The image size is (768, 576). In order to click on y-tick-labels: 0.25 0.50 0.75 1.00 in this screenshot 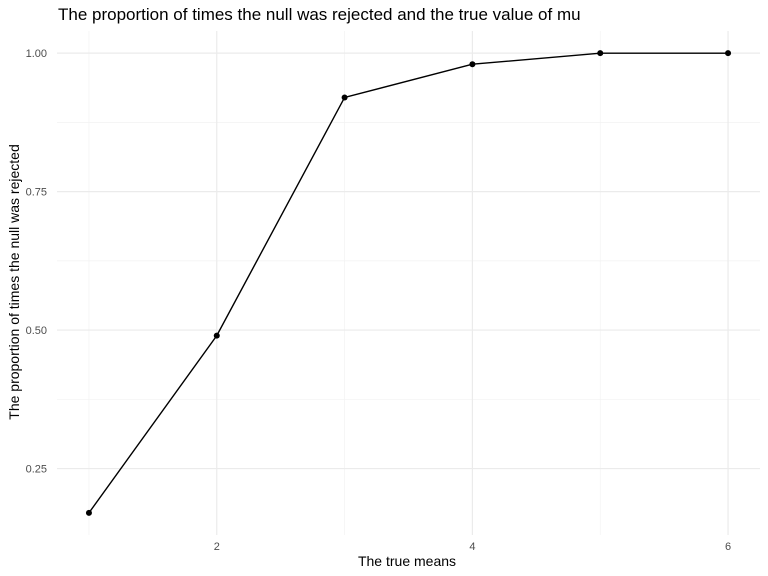, I will do `click(36, 261)`.